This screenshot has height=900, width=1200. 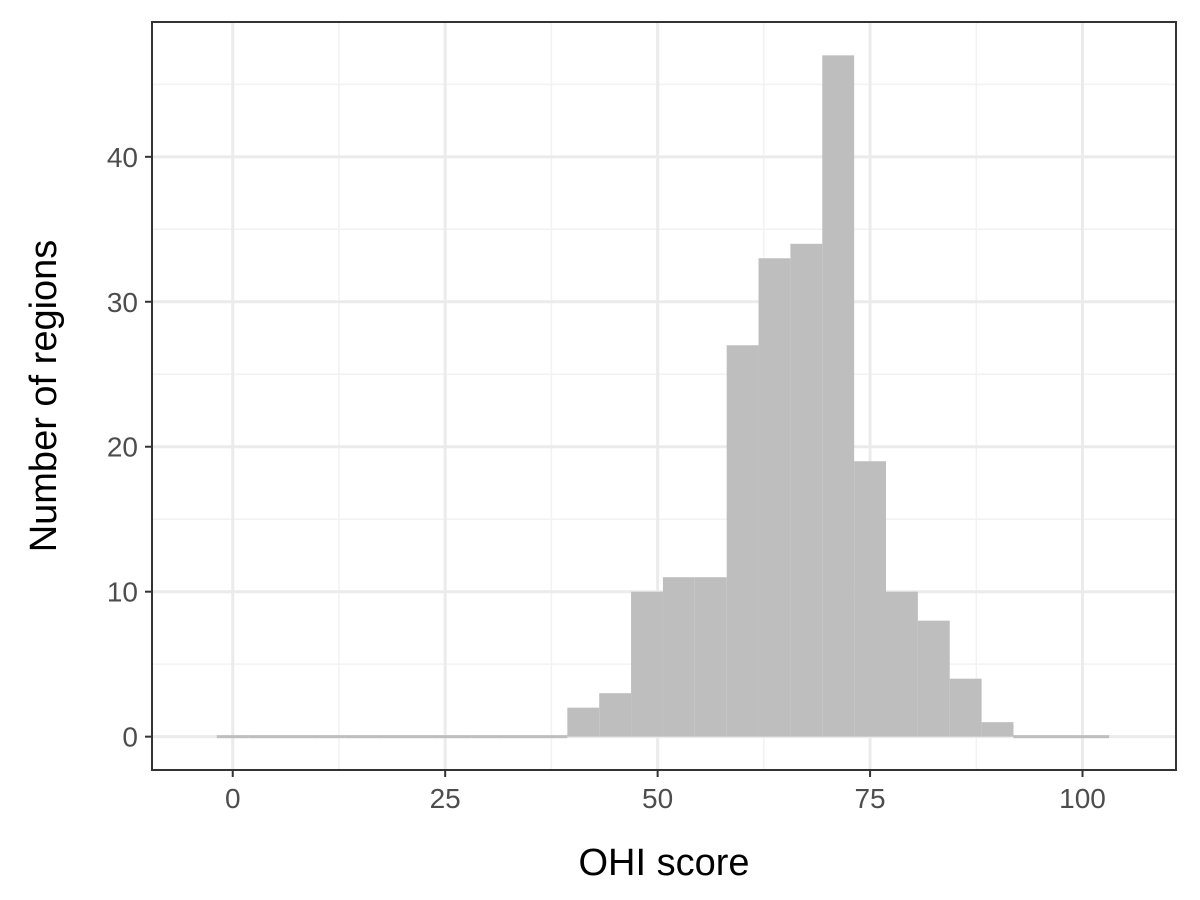 I want to click on x-axis-ticks: 0 25 50 75 100, so click(x=665, y=792).